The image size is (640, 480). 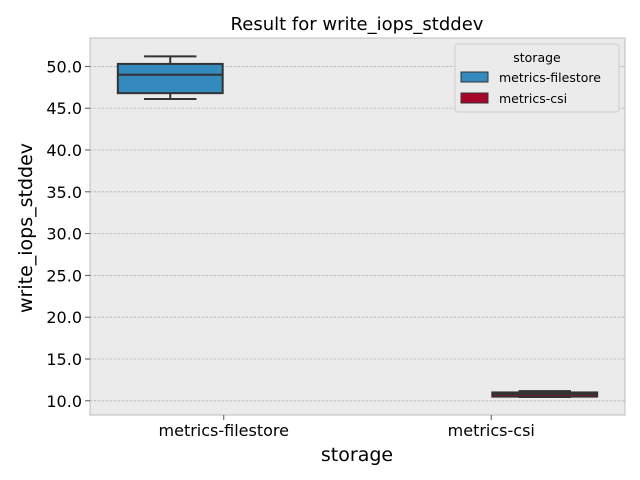 What do you see at coordinates (64, 317) in the screenshot?
I see `y-tick-label: 20.0` at bounding box center [64, 317].